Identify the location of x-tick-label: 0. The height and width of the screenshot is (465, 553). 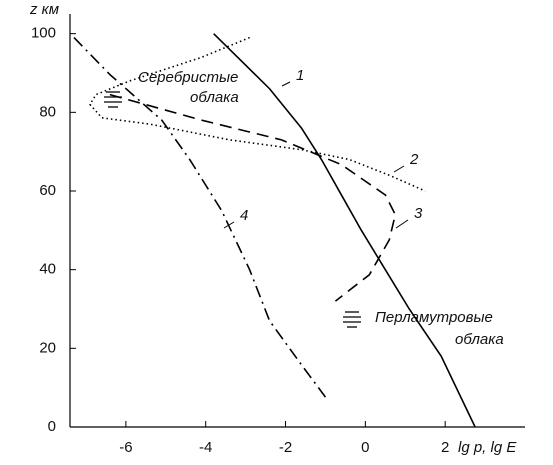
(365, 447).